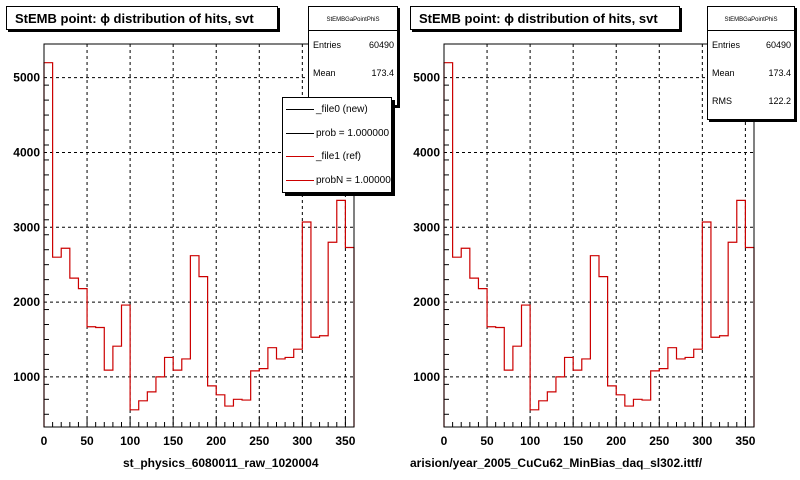  Describe the element at coordinates (381, 45) in the screenshot. I see `stats-value: 60490` at that location.